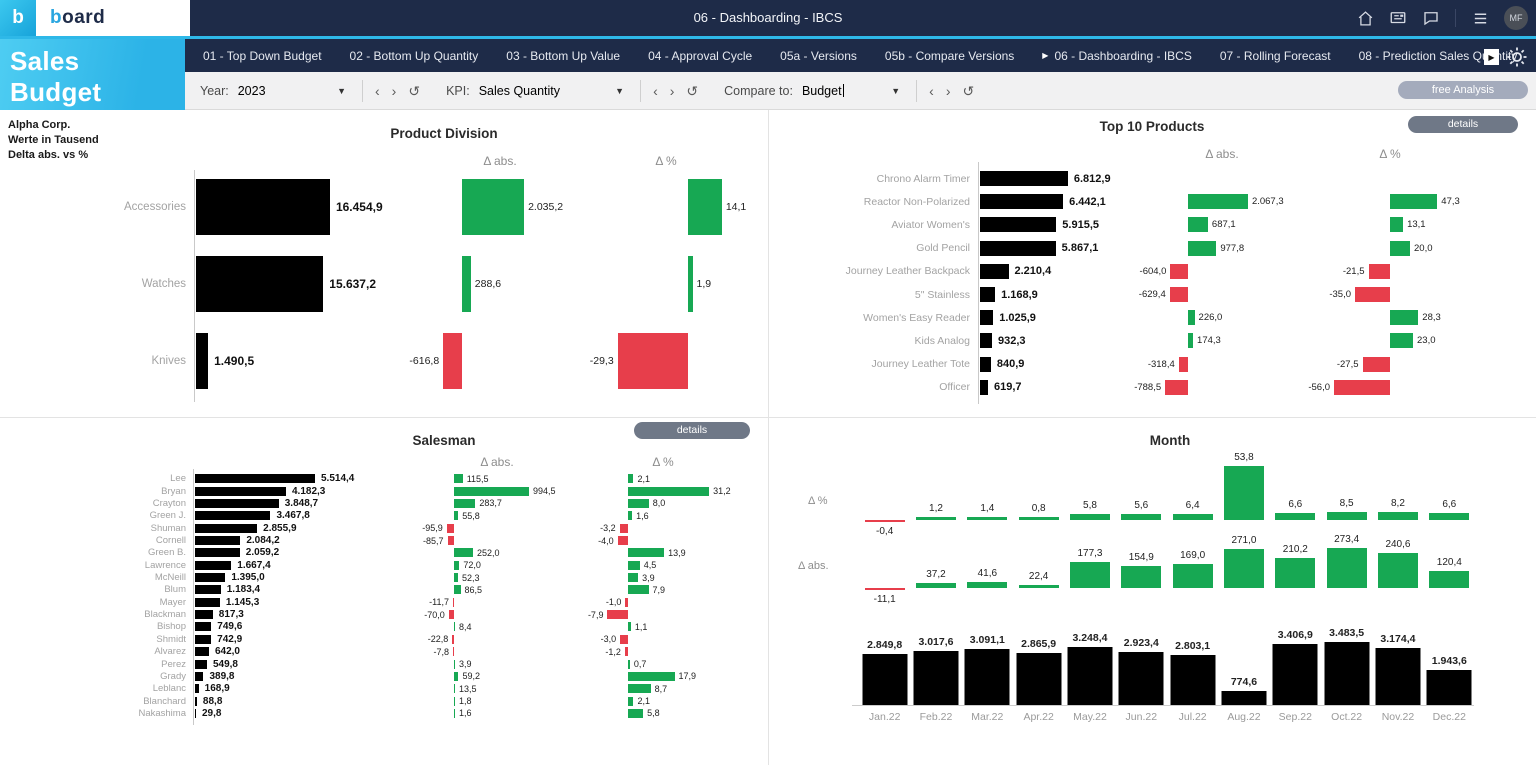 This screenshot has height=765, width=1536. Describe the element at coordinates (1092, 178) in the screenshot. I see `value-label: 6.812,9` at that location.